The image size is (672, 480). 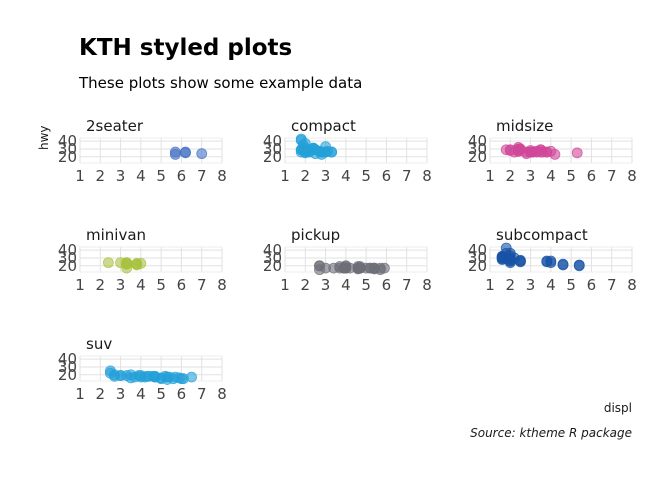 What do you see at coordinates (315, 235) in the screenshot?
I see `facet-label: pickup` at bounding box center [315, 235].